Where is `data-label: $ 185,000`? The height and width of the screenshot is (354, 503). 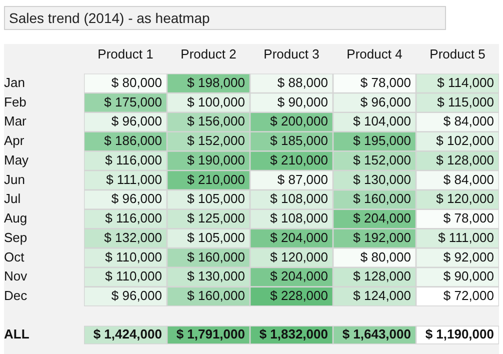 data-label: $ 185,000 is located at coordinates (299, 140).